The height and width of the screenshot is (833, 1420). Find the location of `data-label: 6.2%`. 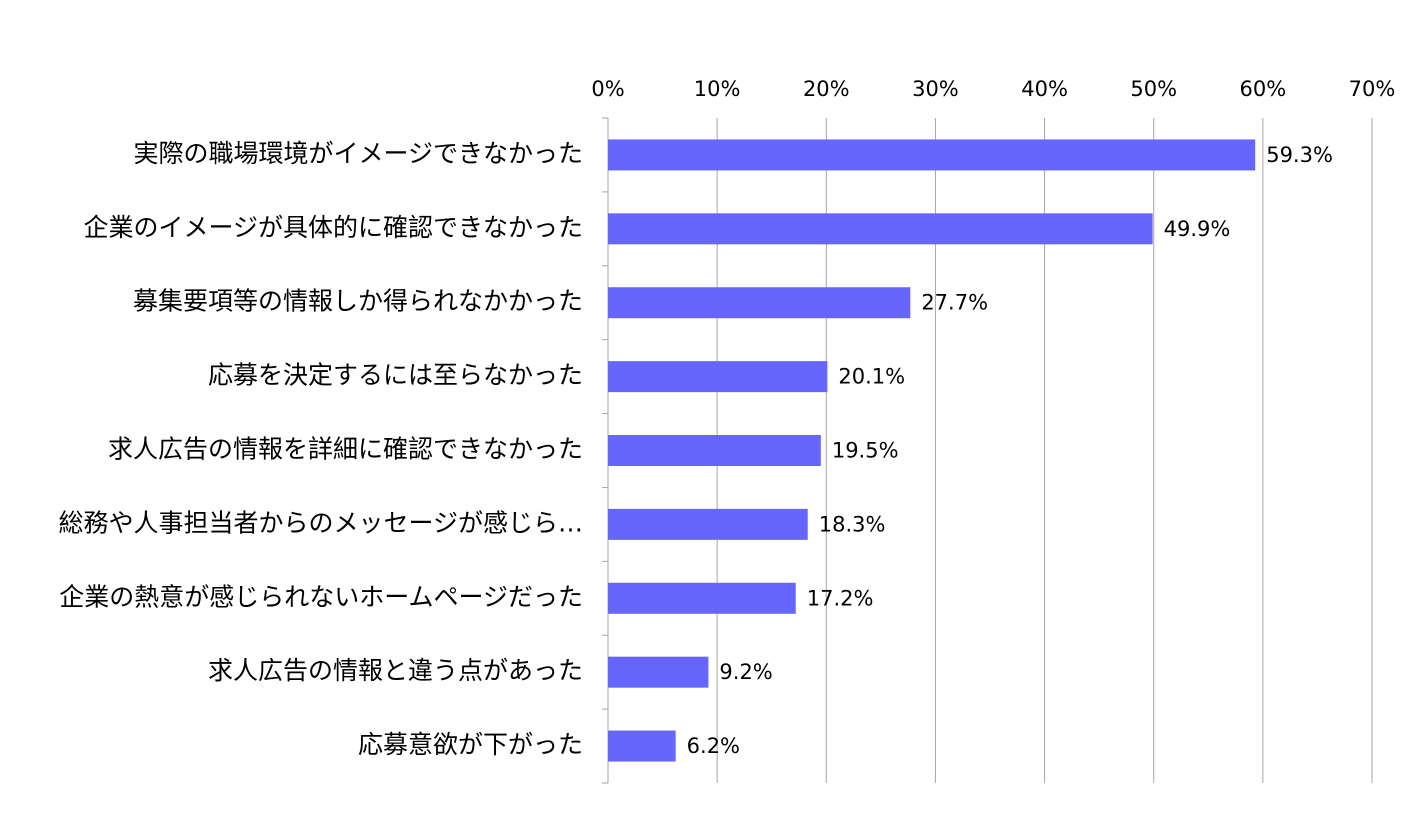

data-label: 6.2% is located at coordinates (713, 746).